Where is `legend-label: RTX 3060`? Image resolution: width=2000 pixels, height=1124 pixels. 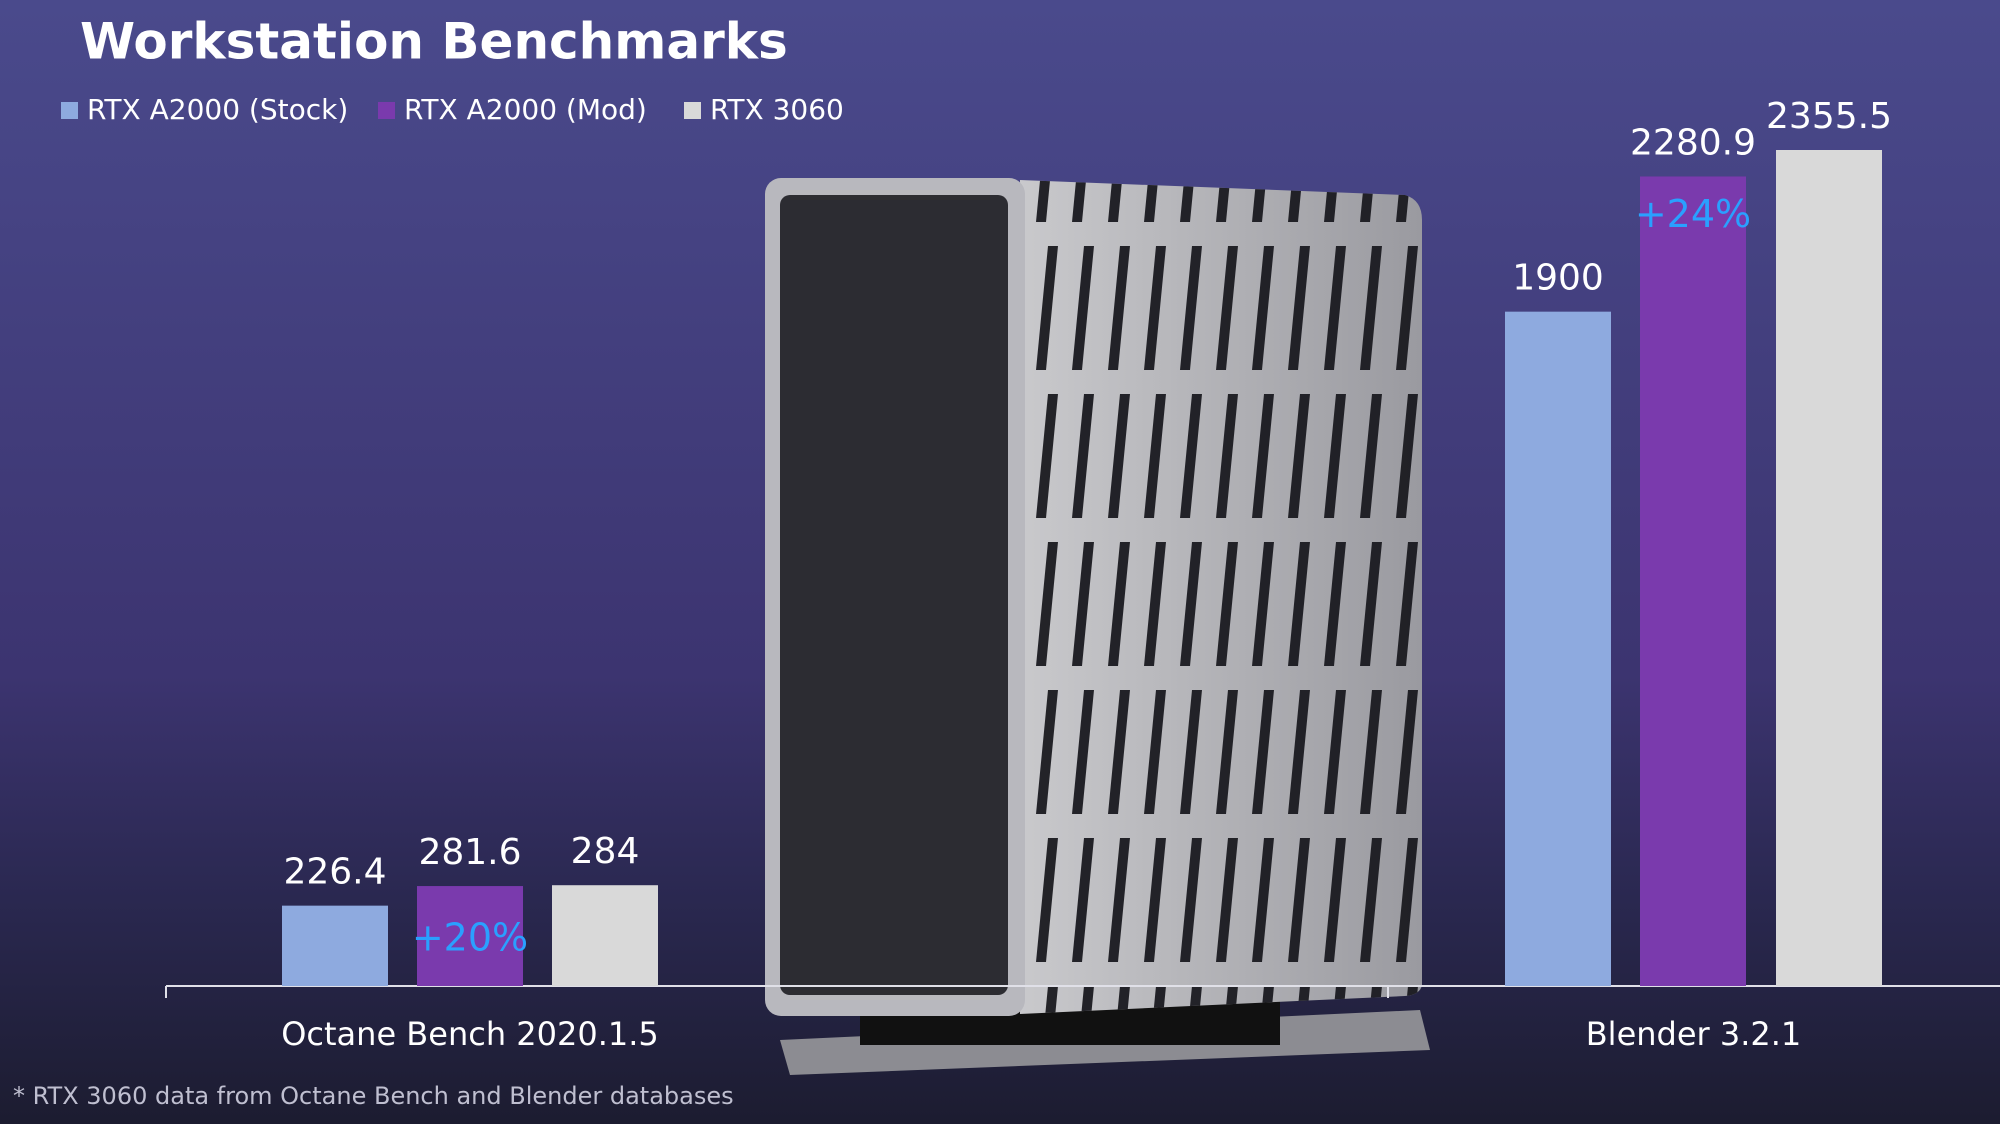 legend-label: RTX 3060 is located at coordinates (777, 109).